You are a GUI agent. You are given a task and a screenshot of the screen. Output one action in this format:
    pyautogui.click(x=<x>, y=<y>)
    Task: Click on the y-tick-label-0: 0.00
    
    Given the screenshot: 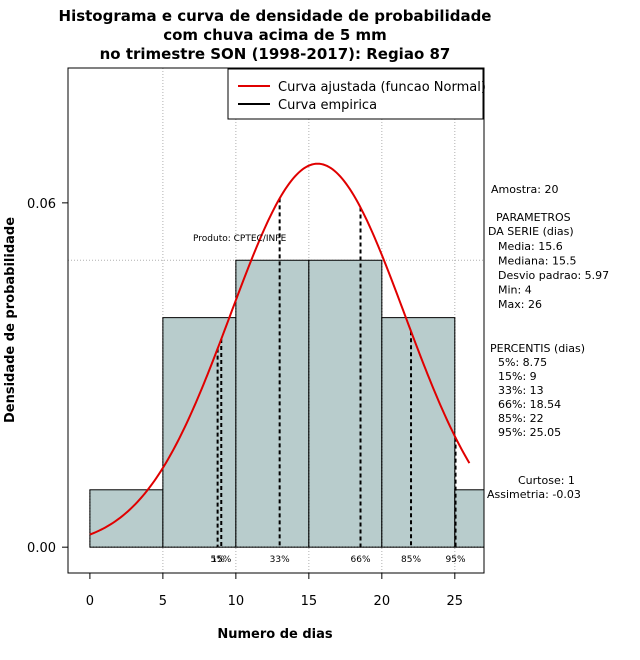 What is the action you would take?
    pyautogui.click(x=41, y=548)
    